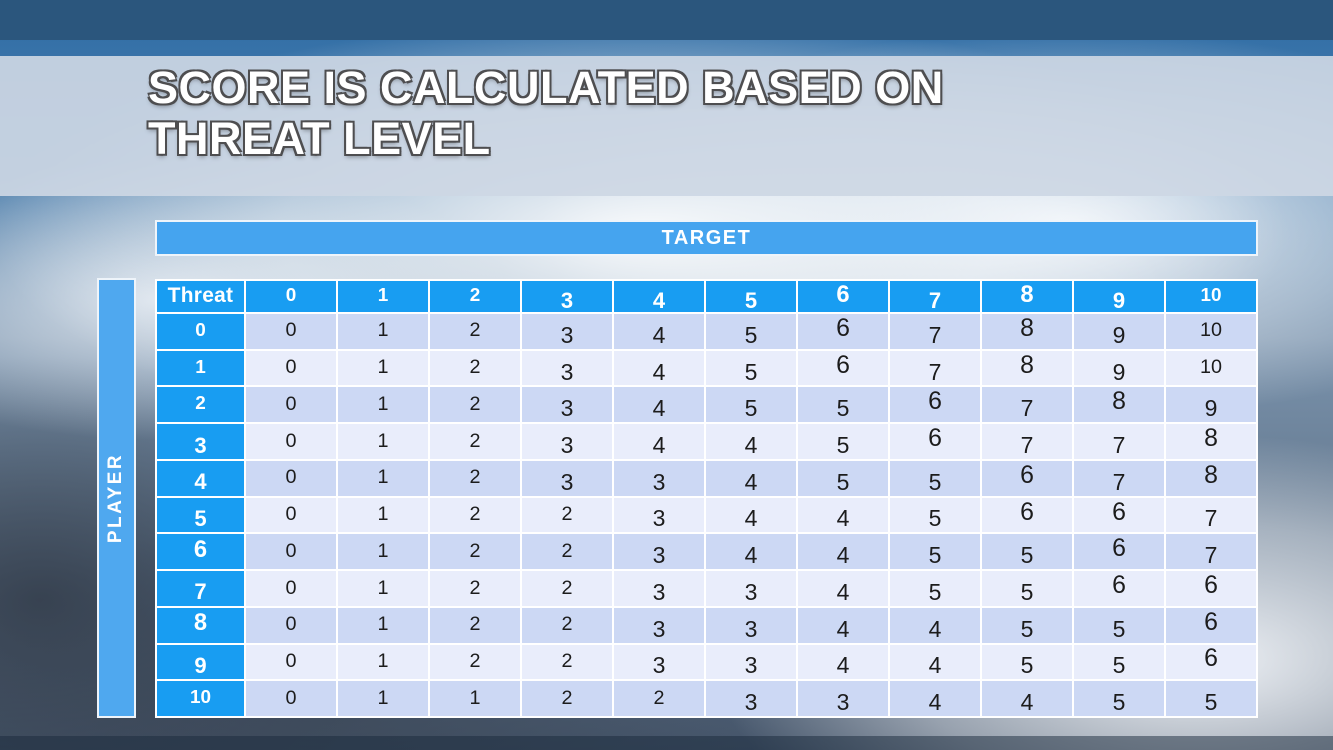 The height and width of the screenshot is (750, 1333). I want to click on column-header: 0, so click(291, 296).